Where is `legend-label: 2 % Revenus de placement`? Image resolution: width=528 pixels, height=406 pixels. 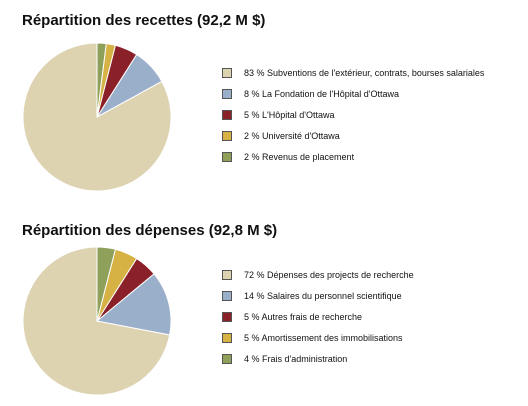 legend-label: 2 % Revenus de placement is located at coordinates (299, 157).